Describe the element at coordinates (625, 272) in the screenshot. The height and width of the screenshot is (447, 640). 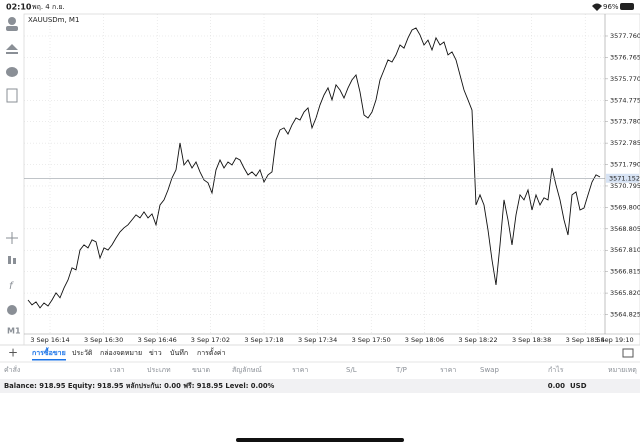
I see `y-tick-label: 3566.815` at that location.